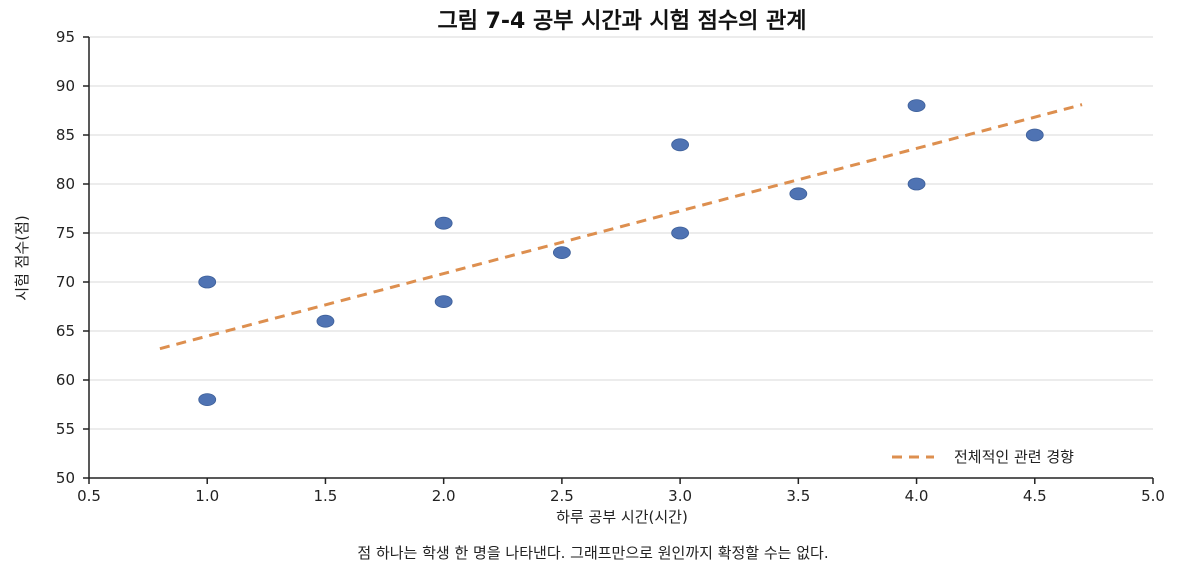 The image size is (1186, 571). I want to click on x-tick-label: 1.0, so click(207, 496).